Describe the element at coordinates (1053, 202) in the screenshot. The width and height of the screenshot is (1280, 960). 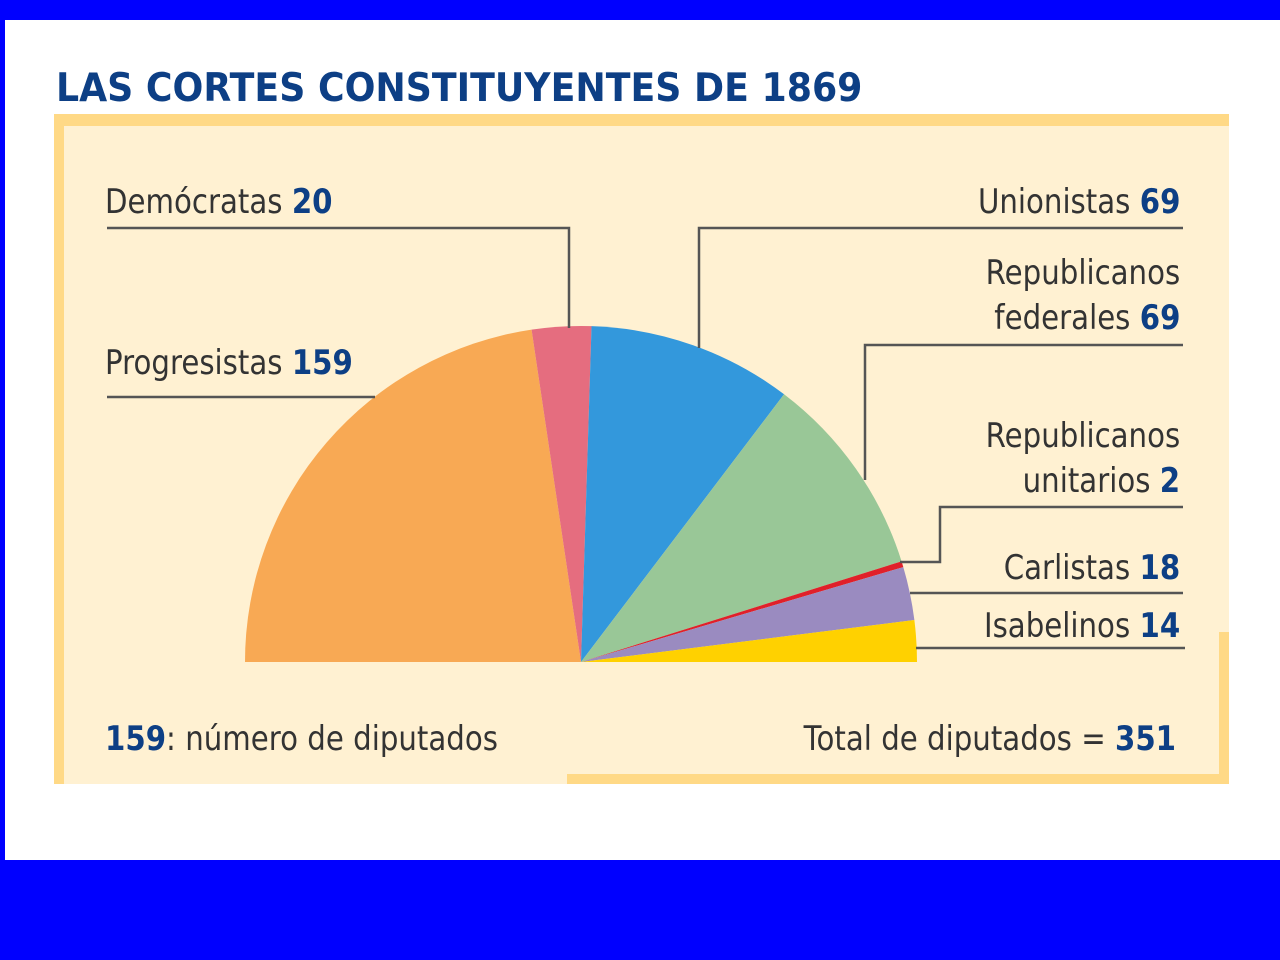
I see `party-name: Unionistas` at that location.